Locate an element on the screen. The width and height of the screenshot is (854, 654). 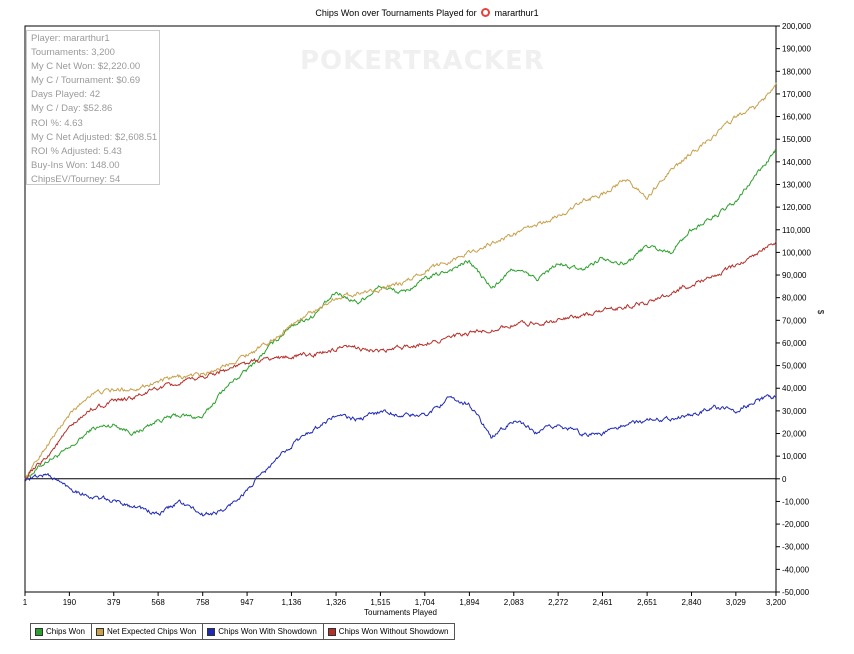
x-tick-label: 947 is located at coordinates (247, 602).